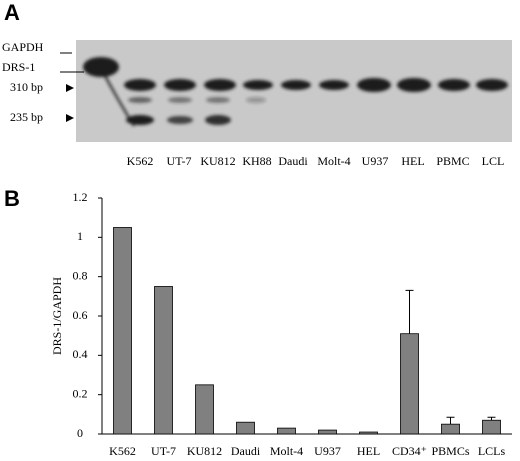 The width and height of the screenshot is (520, 461). Describe the element at coordinates (256, 161) in the screenshot. I see `lane-label: KH88` at that location.